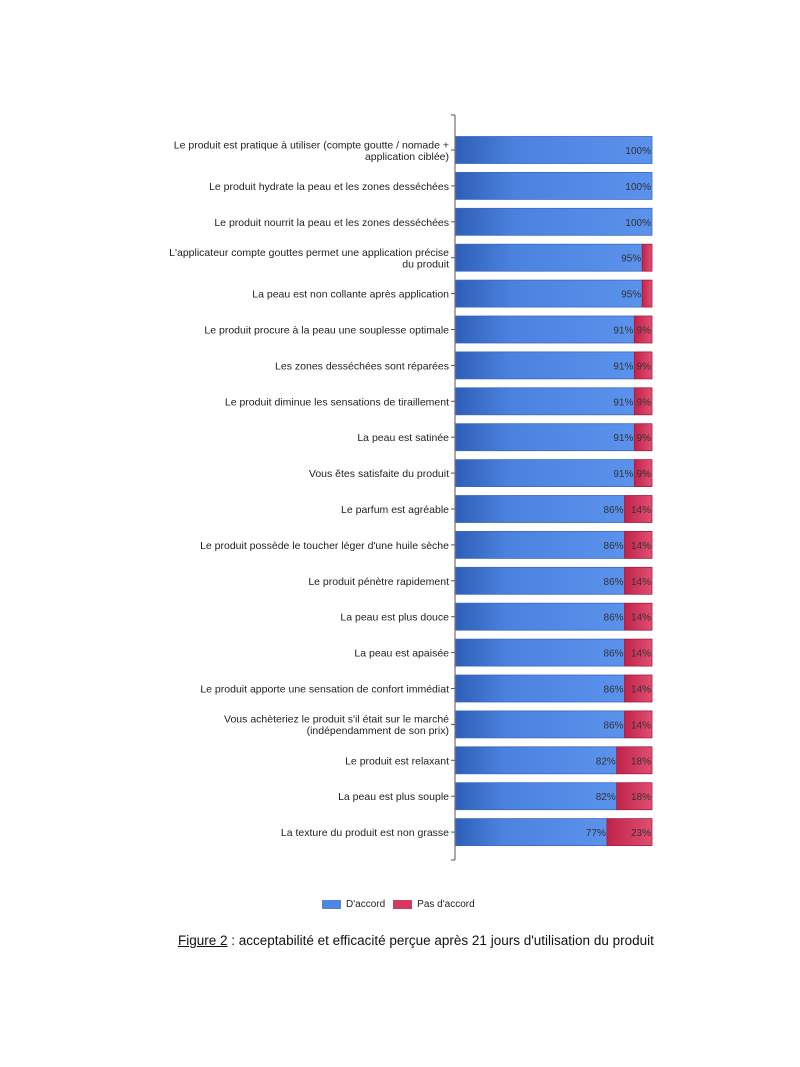  Describe the element at coordinates (394, 618) in the screenshot. I see `category-label: La peau est plus douce` at that location.